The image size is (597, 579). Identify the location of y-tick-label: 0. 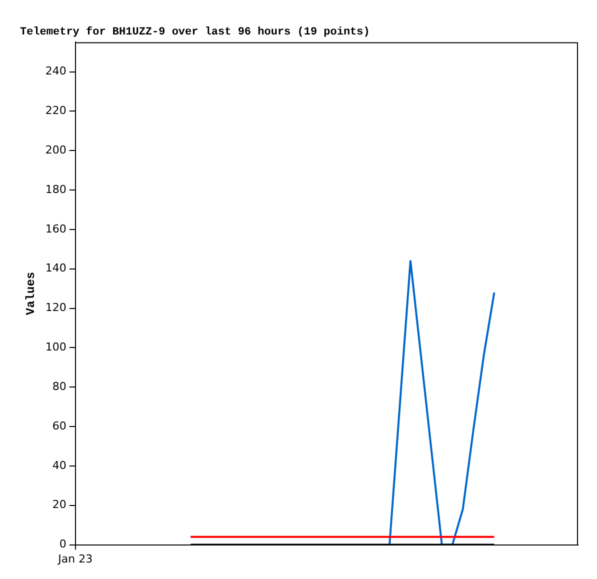
(62, 544).